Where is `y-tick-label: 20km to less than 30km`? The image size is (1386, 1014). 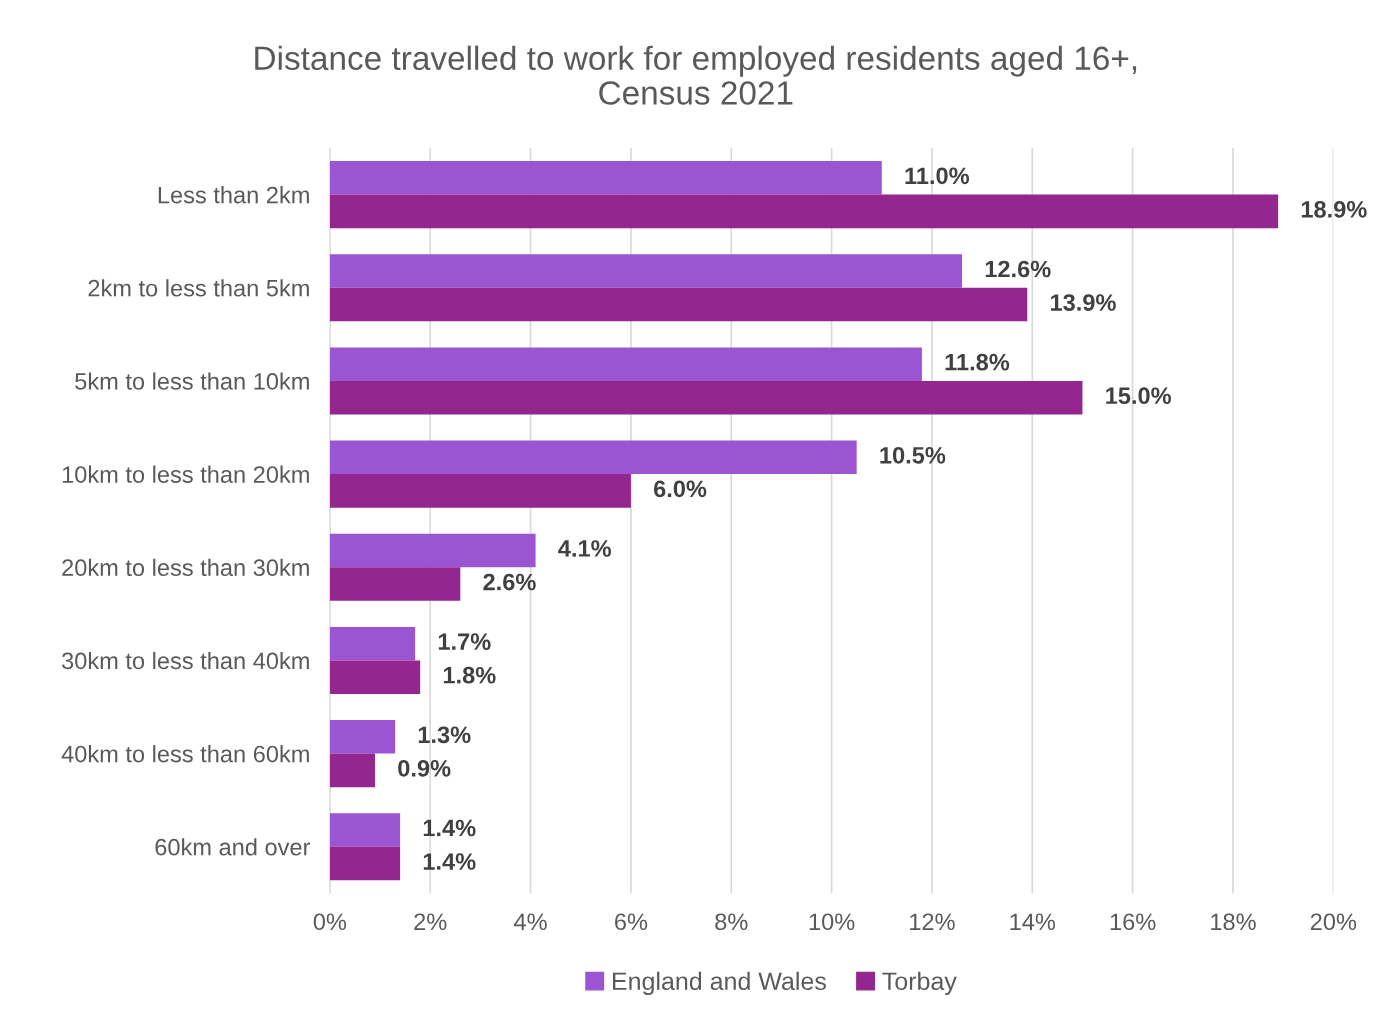
y-tick-label: 20km to less than 30km is located at coordinates (185, 567).